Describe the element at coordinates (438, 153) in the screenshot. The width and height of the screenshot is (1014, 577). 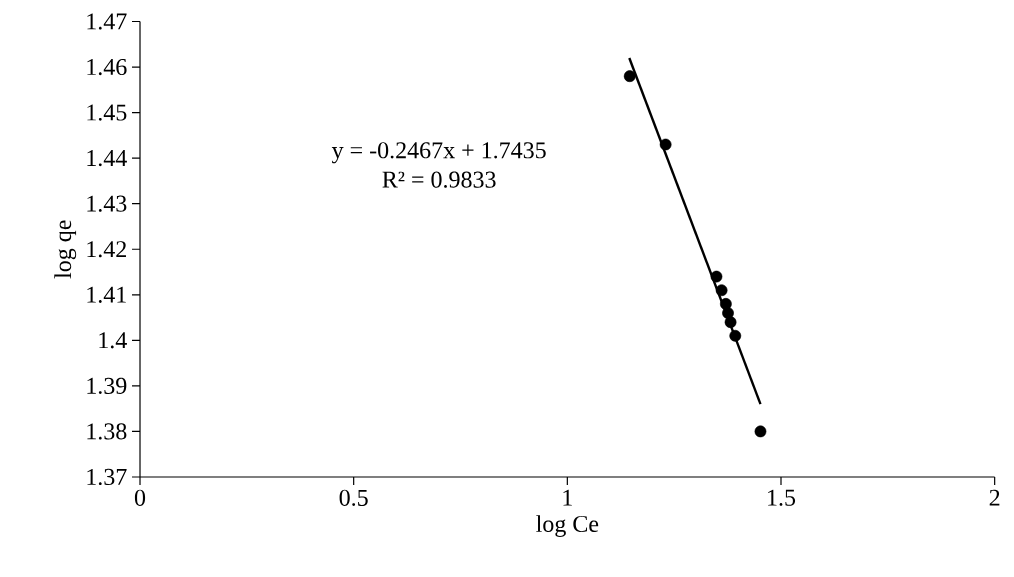
I see `annotation: y = -0.2467x + 1.7435` at that location.